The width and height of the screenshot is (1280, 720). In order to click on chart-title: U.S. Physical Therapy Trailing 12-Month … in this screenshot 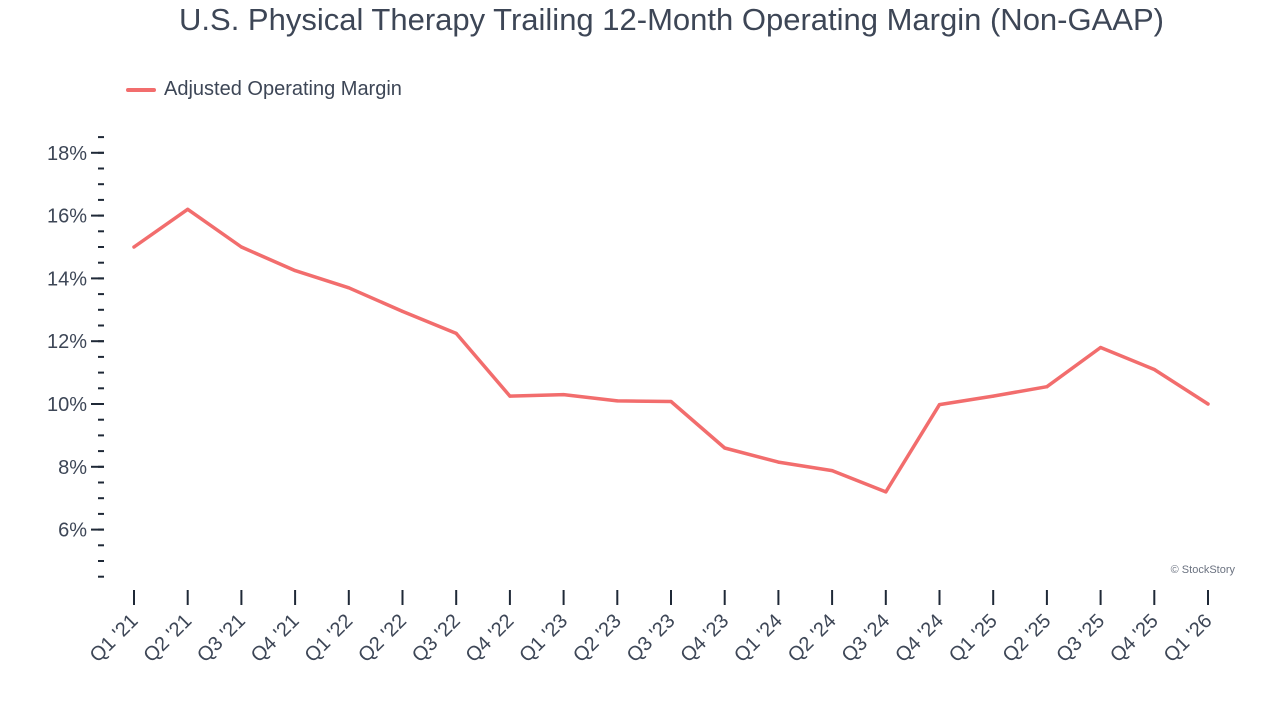, I will do `click(671, 19)`.